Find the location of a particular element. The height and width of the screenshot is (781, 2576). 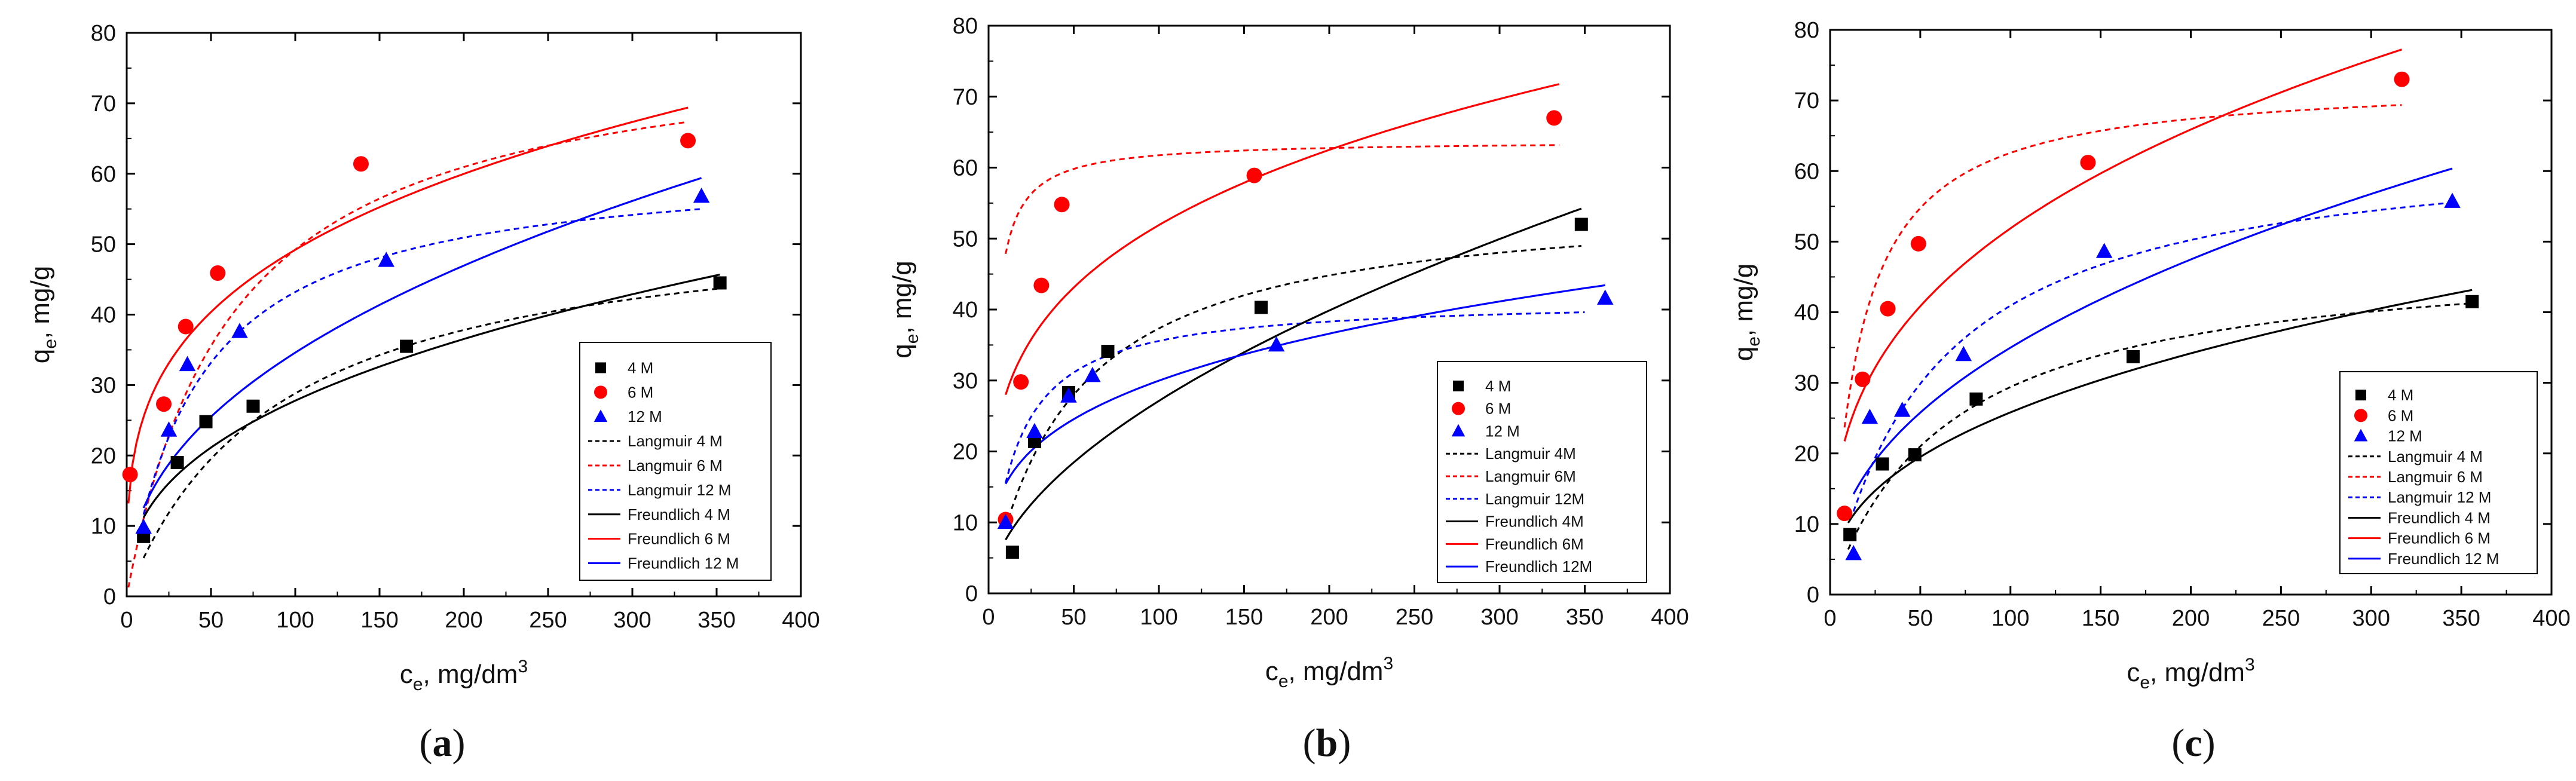

legend-label: Freundlich 4 M is located at coordinates (679, 514).